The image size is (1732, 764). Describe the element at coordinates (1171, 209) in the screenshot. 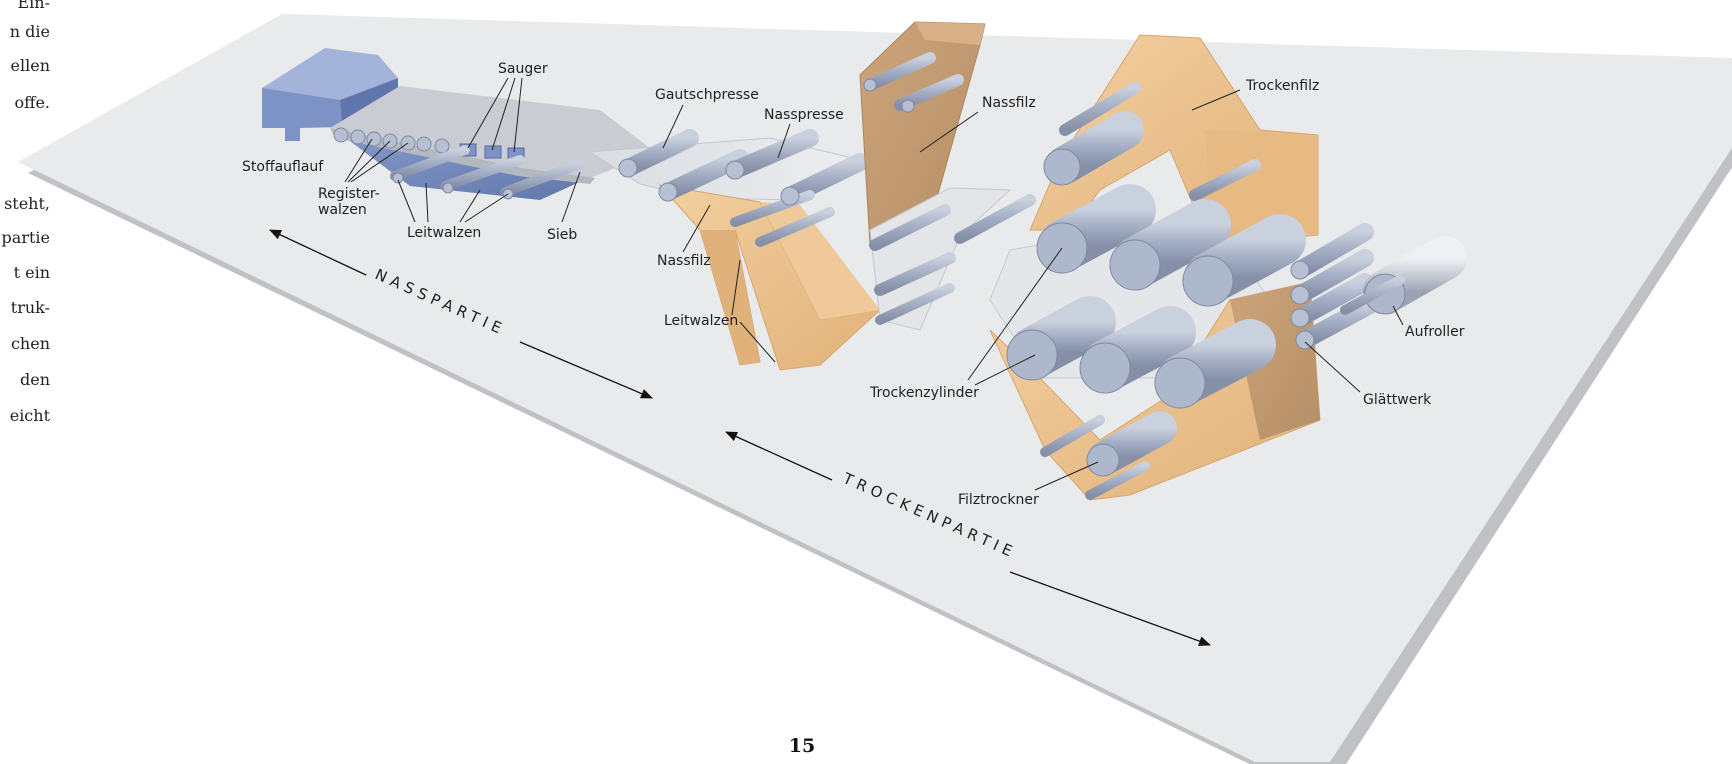

I see `dryer-cylinders-upper` at that location.